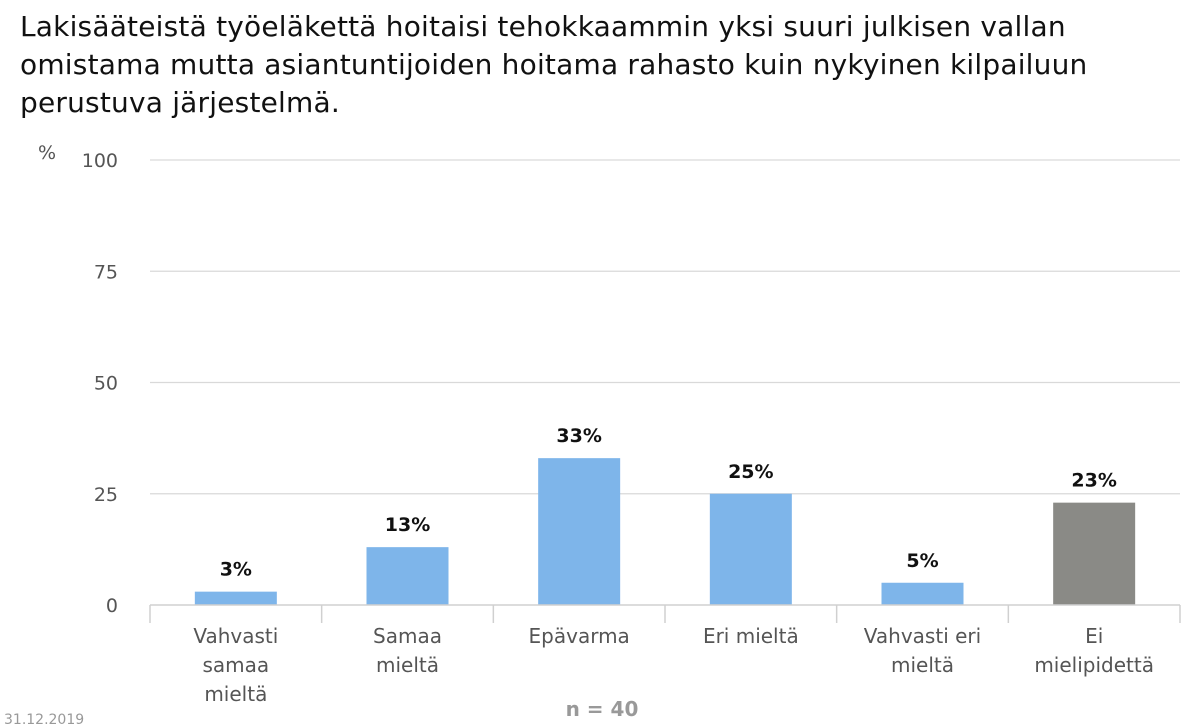  I want to click on y-tick-label: 0, so click(112, 606).